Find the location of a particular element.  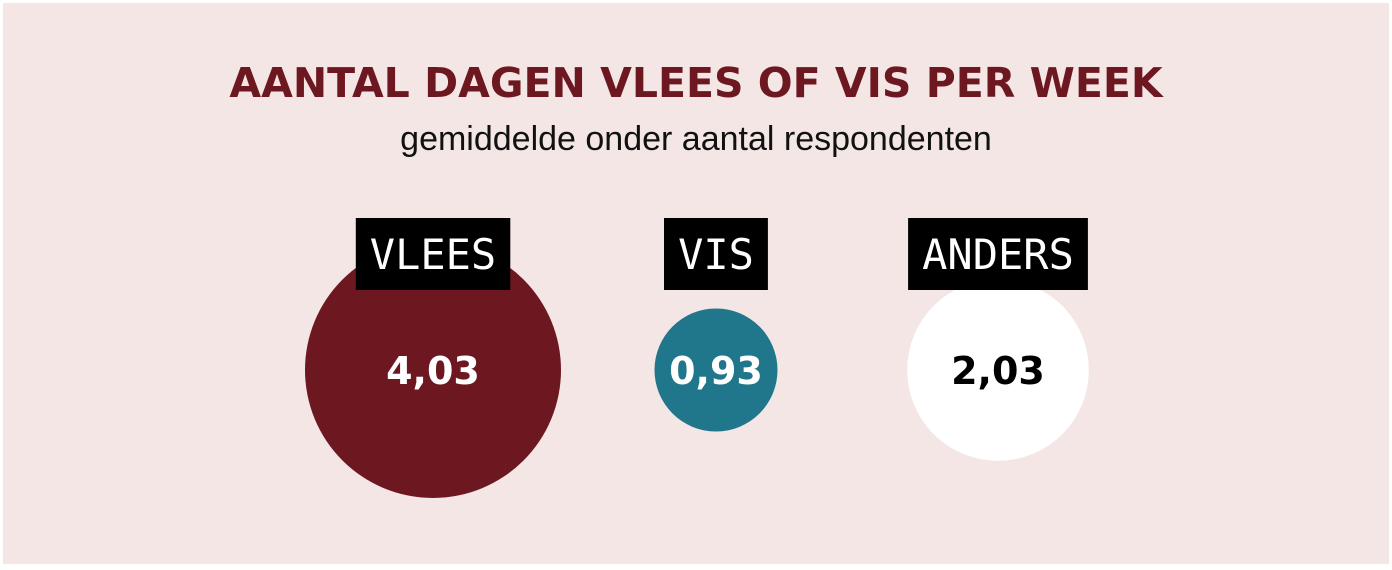

chart-title: AANTAL DAGEN VLEES OF VIS PER WEEK is located at coordinates (696, 83).